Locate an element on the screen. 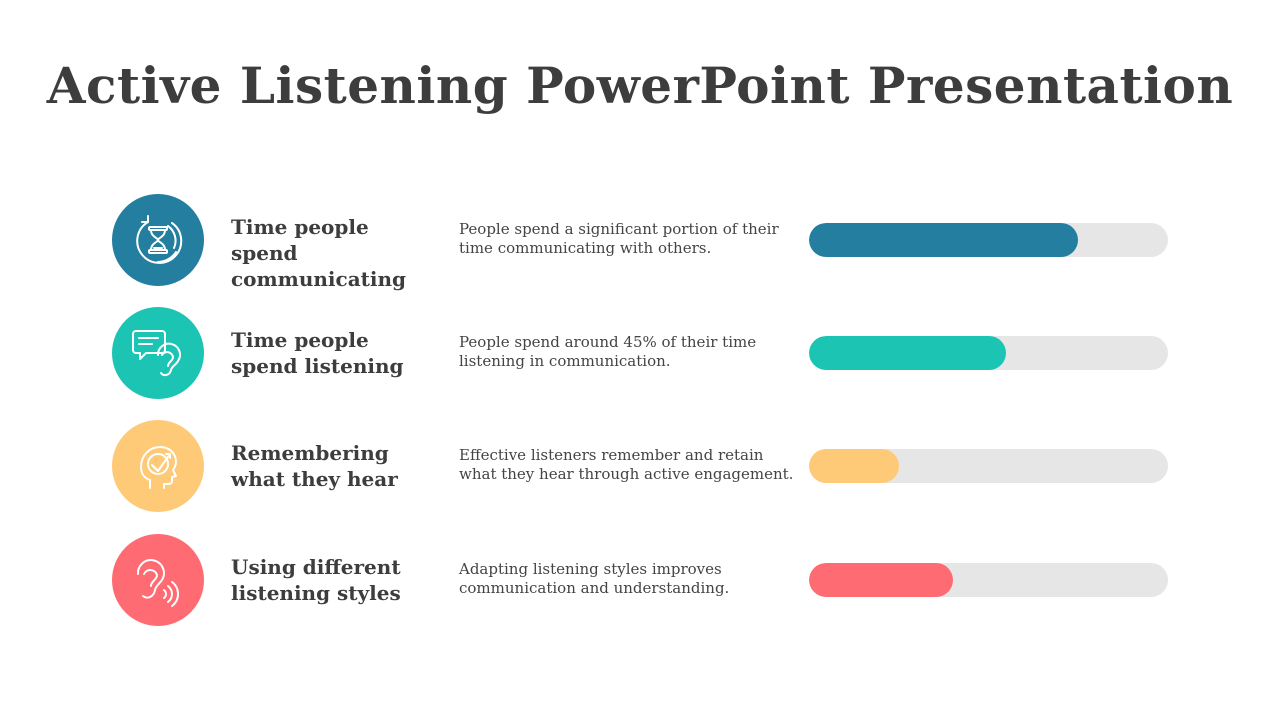  page-title: Active Listening PowerPoint Presentation is located at coordinates (640, 85).